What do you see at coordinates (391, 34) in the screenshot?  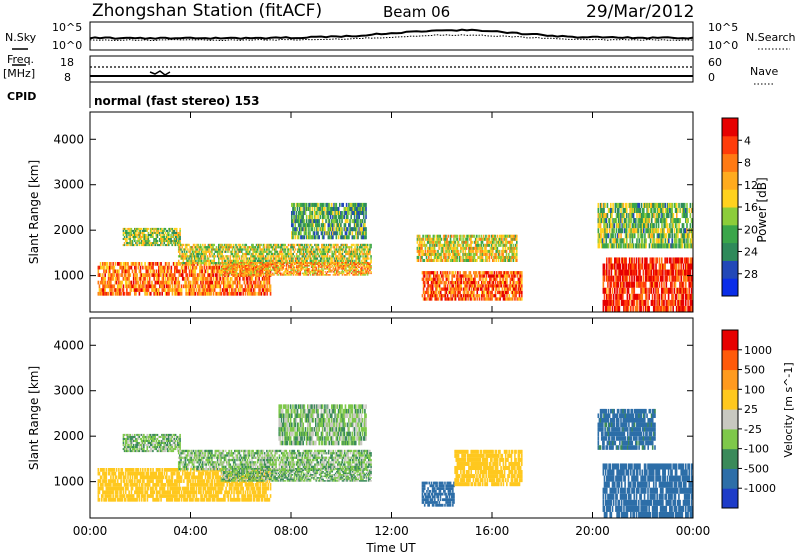 I see `nsky-trace` at bounding box center [391, 34].